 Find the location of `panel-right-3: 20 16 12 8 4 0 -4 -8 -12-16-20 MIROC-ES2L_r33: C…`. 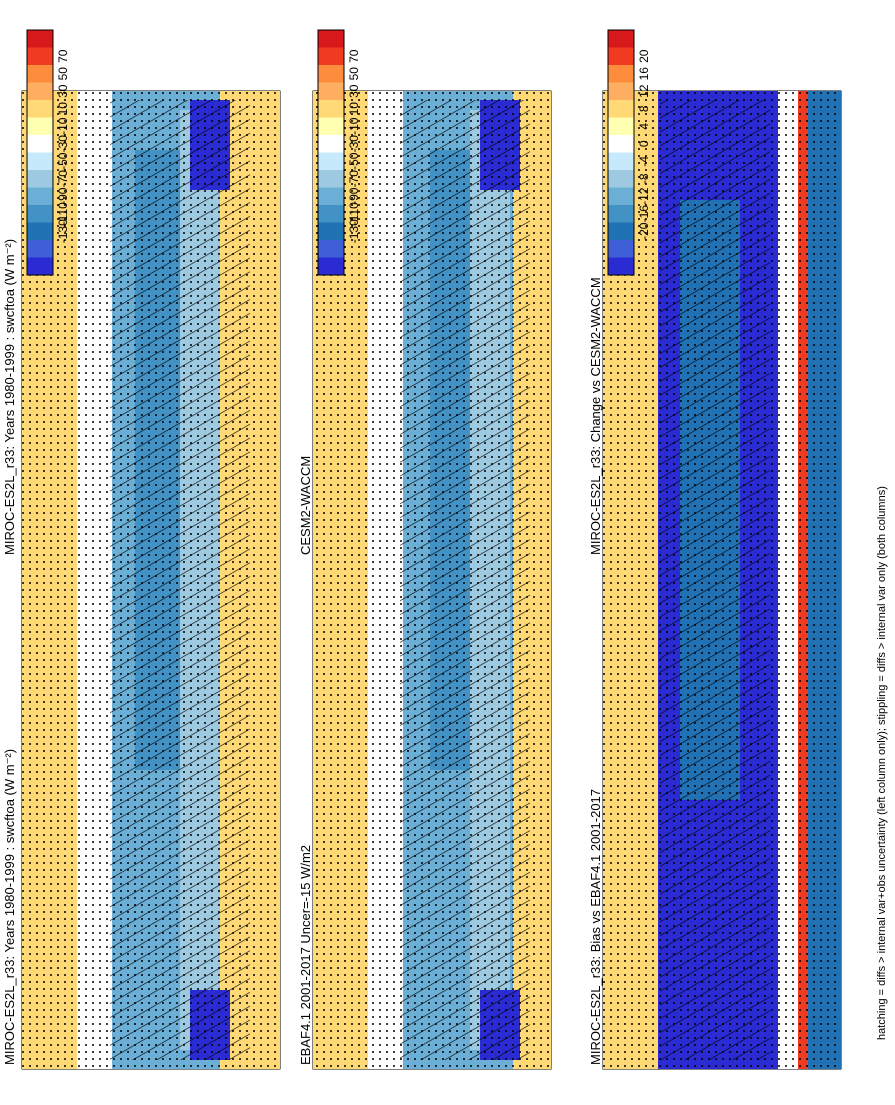

panel-right-3: 20 16 12 8 4 0 -4 -8 -12-16-20 MIROC-ES2L_r33: C… is located at coordinates (619, 292).